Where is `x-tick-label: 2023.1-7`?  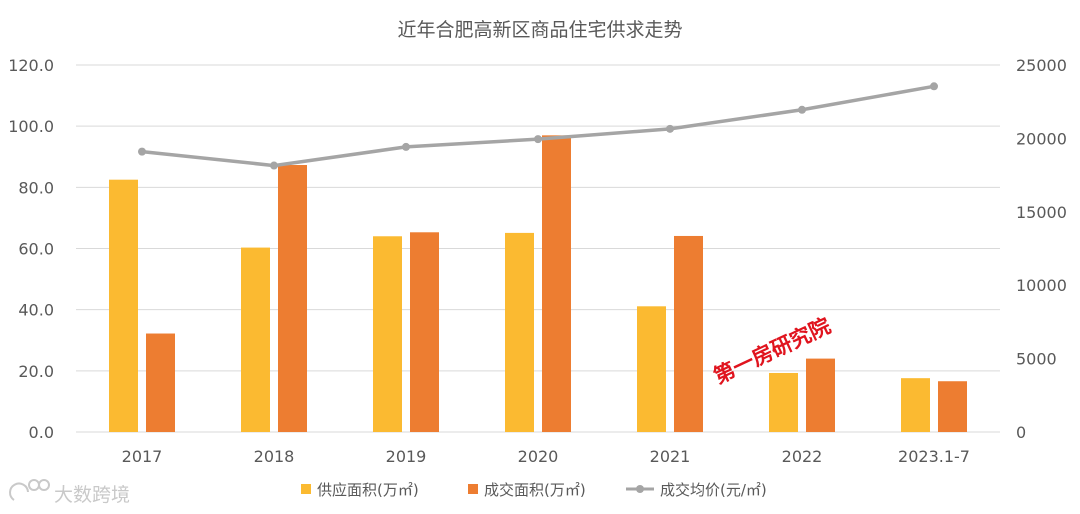 x-tick-label: 2023.1-7 is located at coordinates (934, 456).